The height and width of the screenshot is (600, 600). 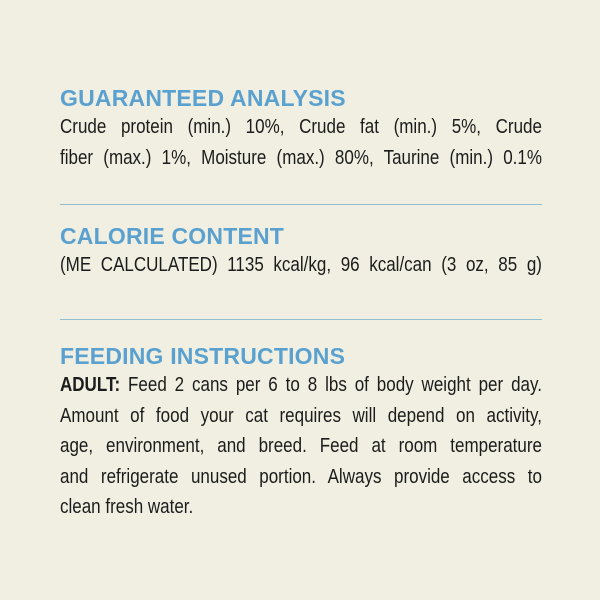 I want to click on feeding-line: clean fresh water., so click(x=127, y=507).